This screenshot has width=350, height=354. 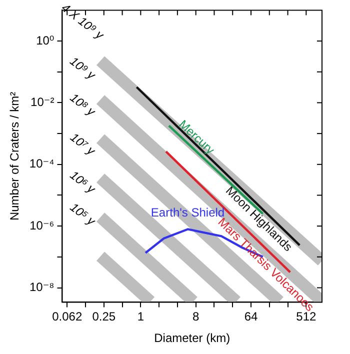 I want to click on x-tick-label: 0.062, so click(x=67, y=317).